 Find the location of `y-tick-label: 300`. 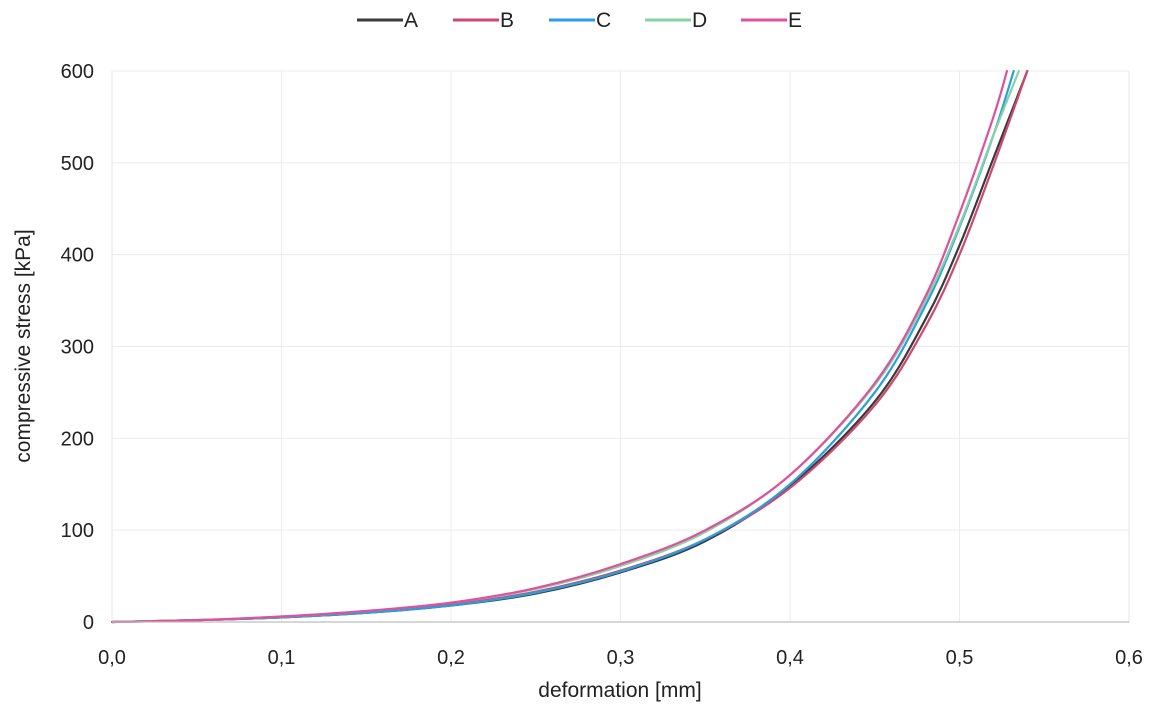

y-tick-label: 300 is located at coordinates (77, 348).